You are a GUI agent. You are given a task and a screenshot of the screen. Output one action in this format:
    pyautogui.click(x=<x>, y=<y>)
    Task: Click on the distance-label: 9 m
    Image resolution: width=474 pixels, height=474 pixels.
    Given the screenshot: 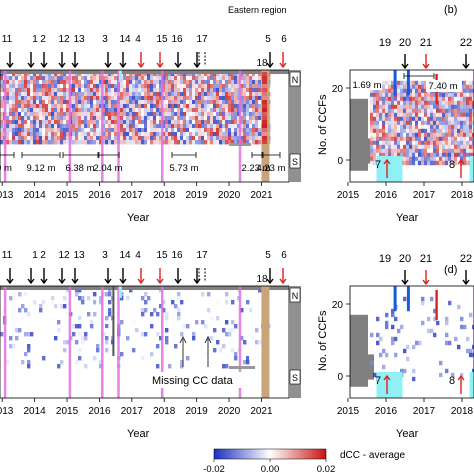 What is the action you would take?
    pyautogui.click(x=6, y=168)
    